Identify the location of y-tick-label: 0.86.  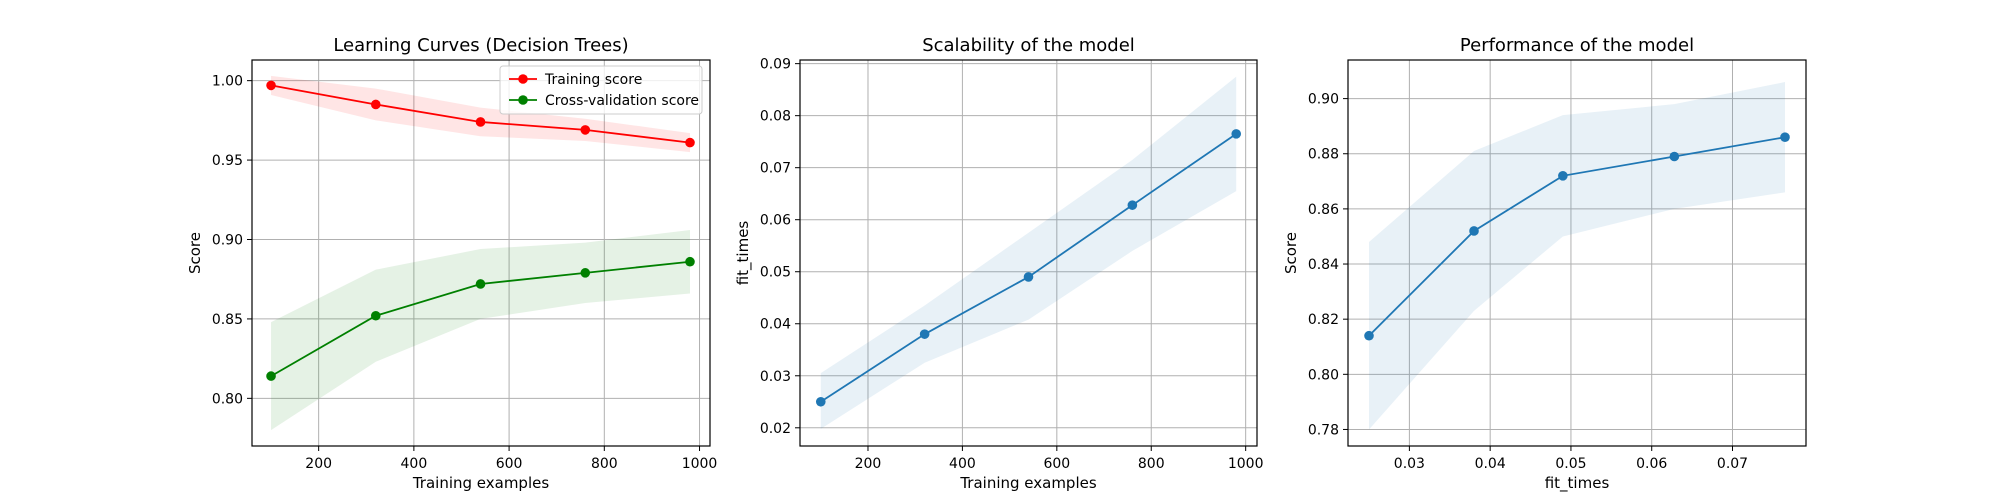
(1323, 210).